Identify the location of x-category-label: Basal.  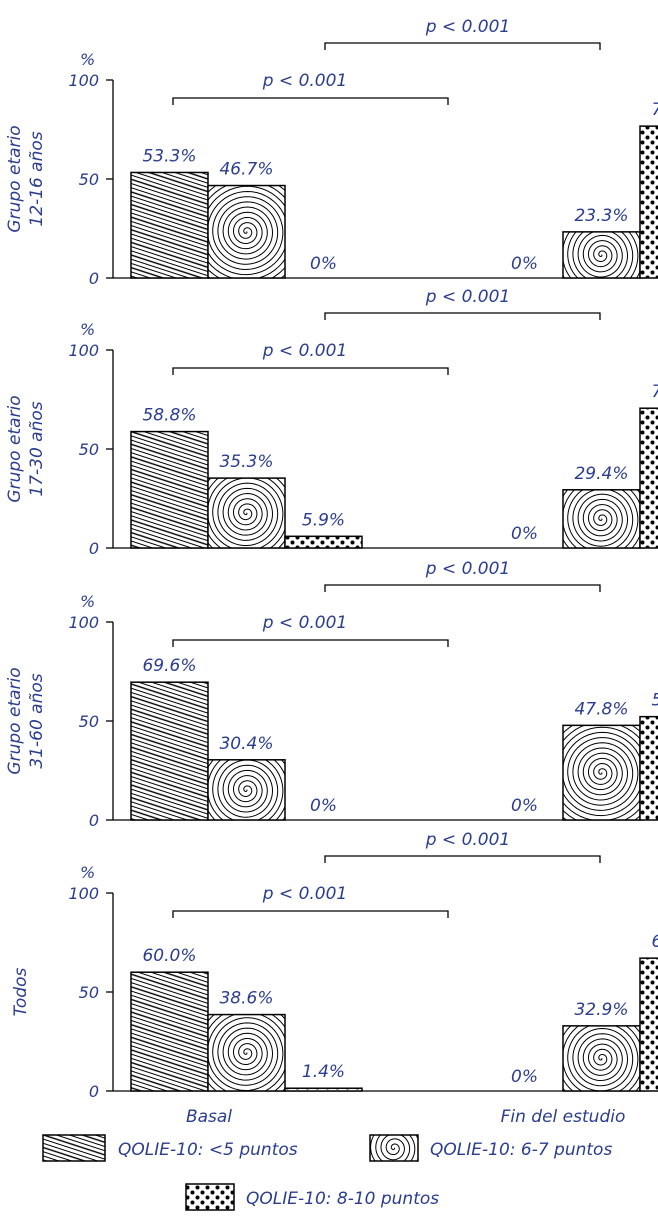
(209, 1117).